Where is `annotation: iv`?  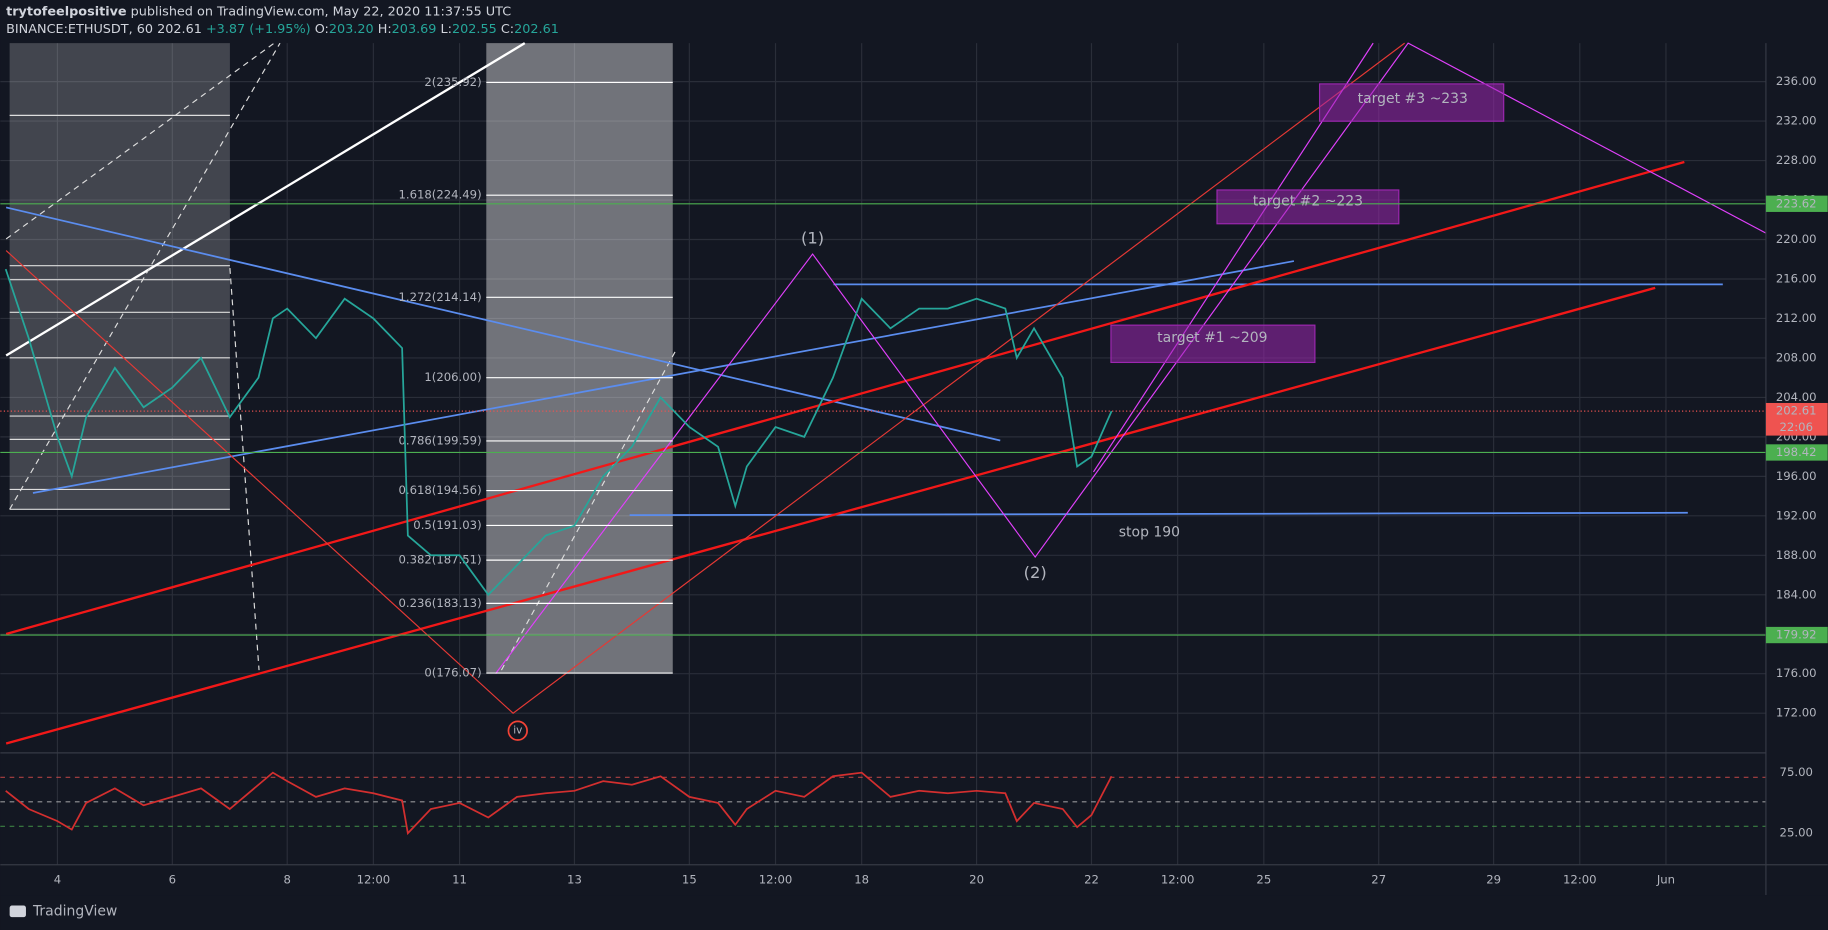
annotation: iv is located at coordinates (517, 731).